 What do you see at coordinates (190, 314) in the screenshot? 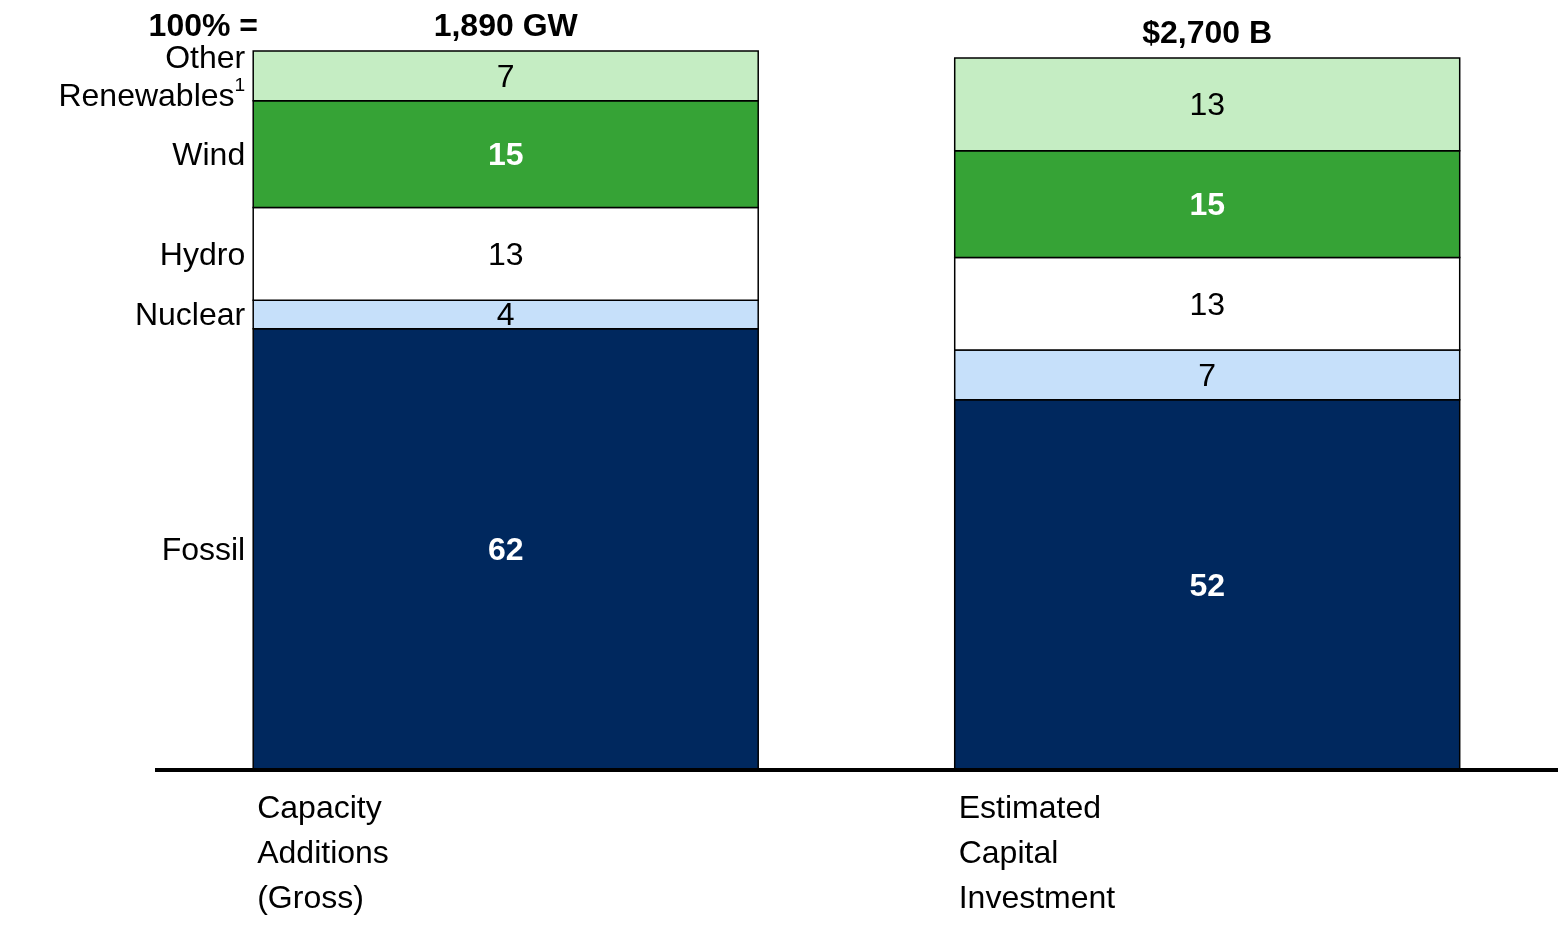
I see `series-label: Nuclear` at bounding box center [190, 314].